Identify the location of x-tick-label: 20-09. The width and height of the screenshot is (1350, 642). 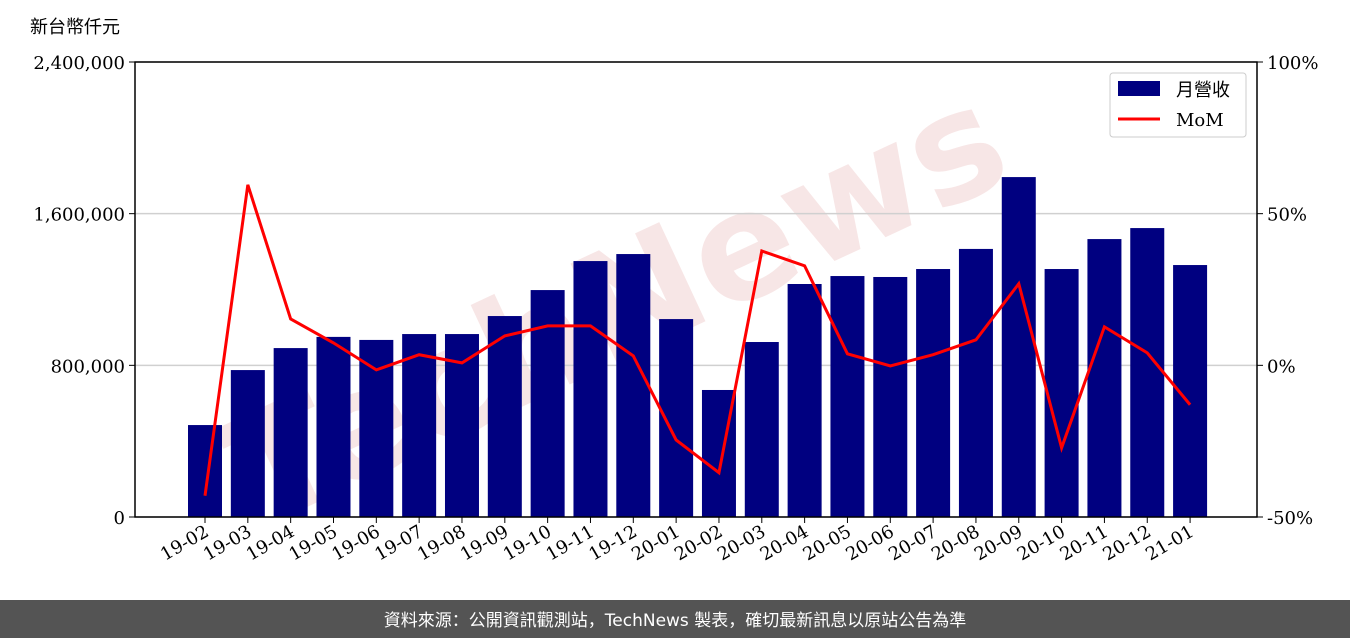
(998, 543).